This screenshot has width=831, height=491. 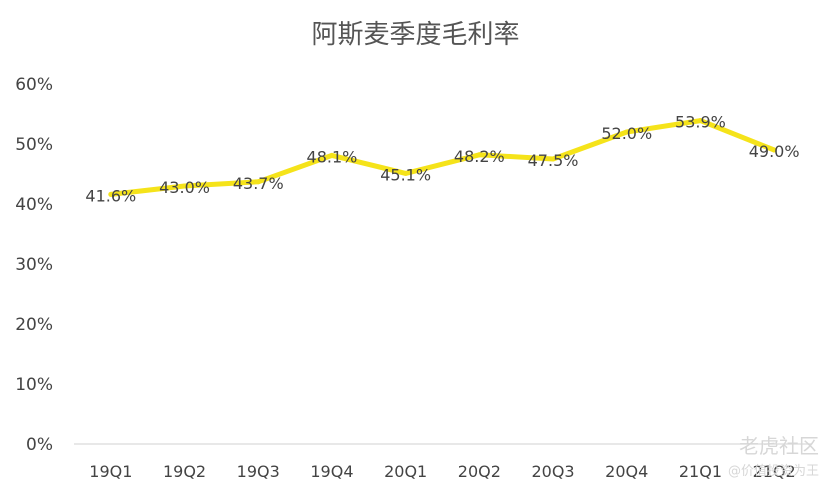 I want to click on y-tick-label: 50%, so click(x=34, y=145).